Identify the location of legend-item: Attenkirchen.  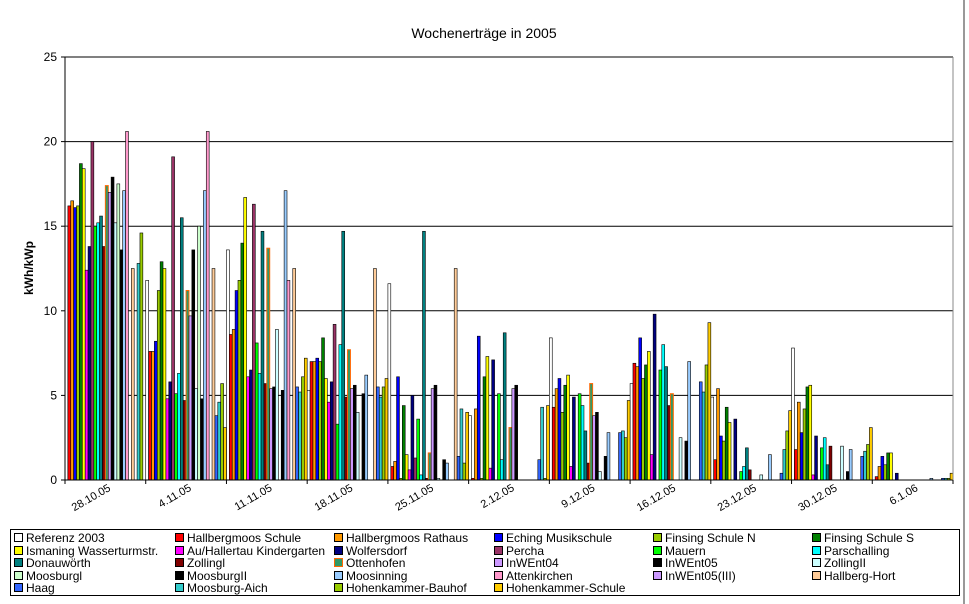
(533, 576).